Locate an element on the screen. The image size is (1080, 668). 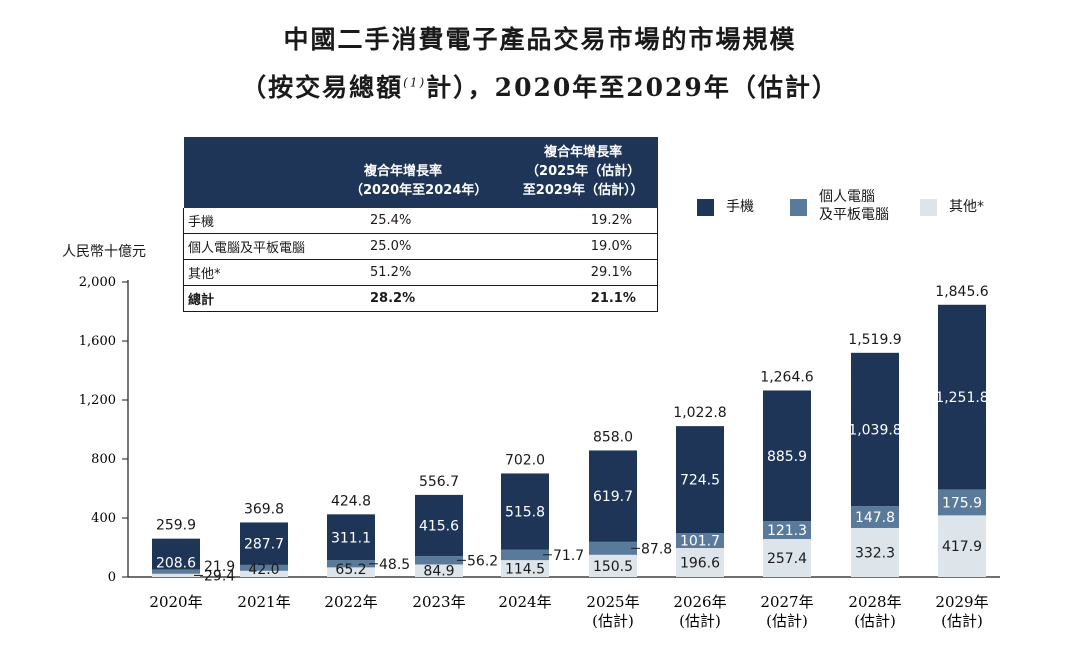
chart-title-line1: 中國二手消費電子產品交易市場的市場規模 is located at coordinates (540, 39).